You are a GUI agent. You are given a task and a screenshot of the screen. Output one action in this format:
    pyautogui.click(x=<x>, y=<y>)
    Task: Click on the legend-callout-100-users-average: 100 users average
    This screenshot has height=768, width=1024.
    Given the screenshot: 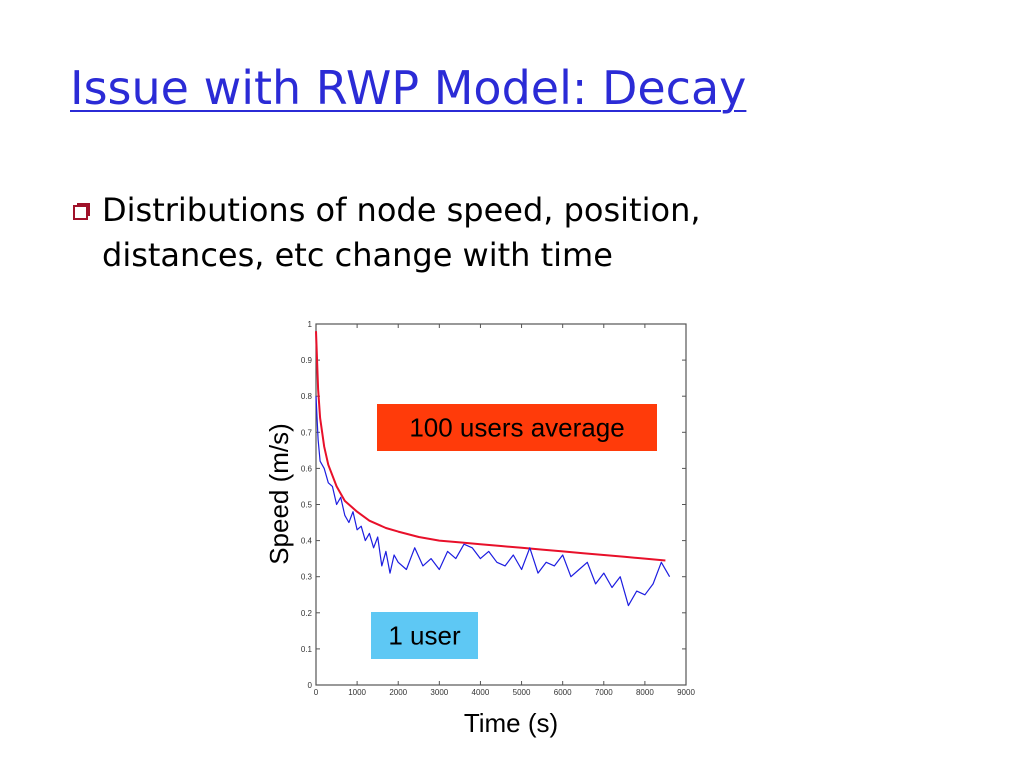 What is the action you would take?
    pyautogui.click(x=517, y=427)
    